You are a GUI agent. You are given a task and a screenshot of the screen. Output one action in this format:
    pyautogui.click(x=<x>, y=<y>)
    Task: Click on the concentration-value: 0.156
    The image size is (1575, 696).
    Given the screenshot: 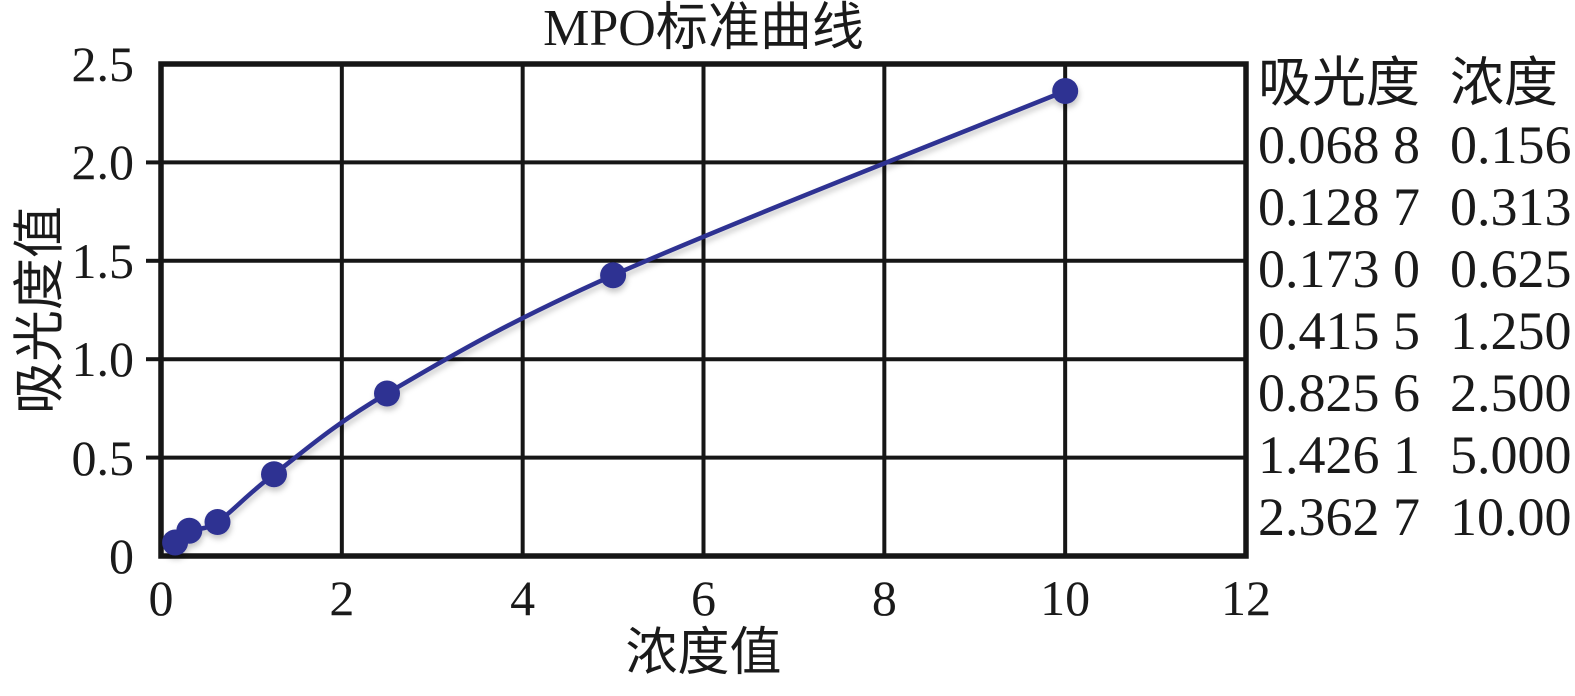 What is the action you would take?
    pyautogui.click(x=1511, y=145)
    